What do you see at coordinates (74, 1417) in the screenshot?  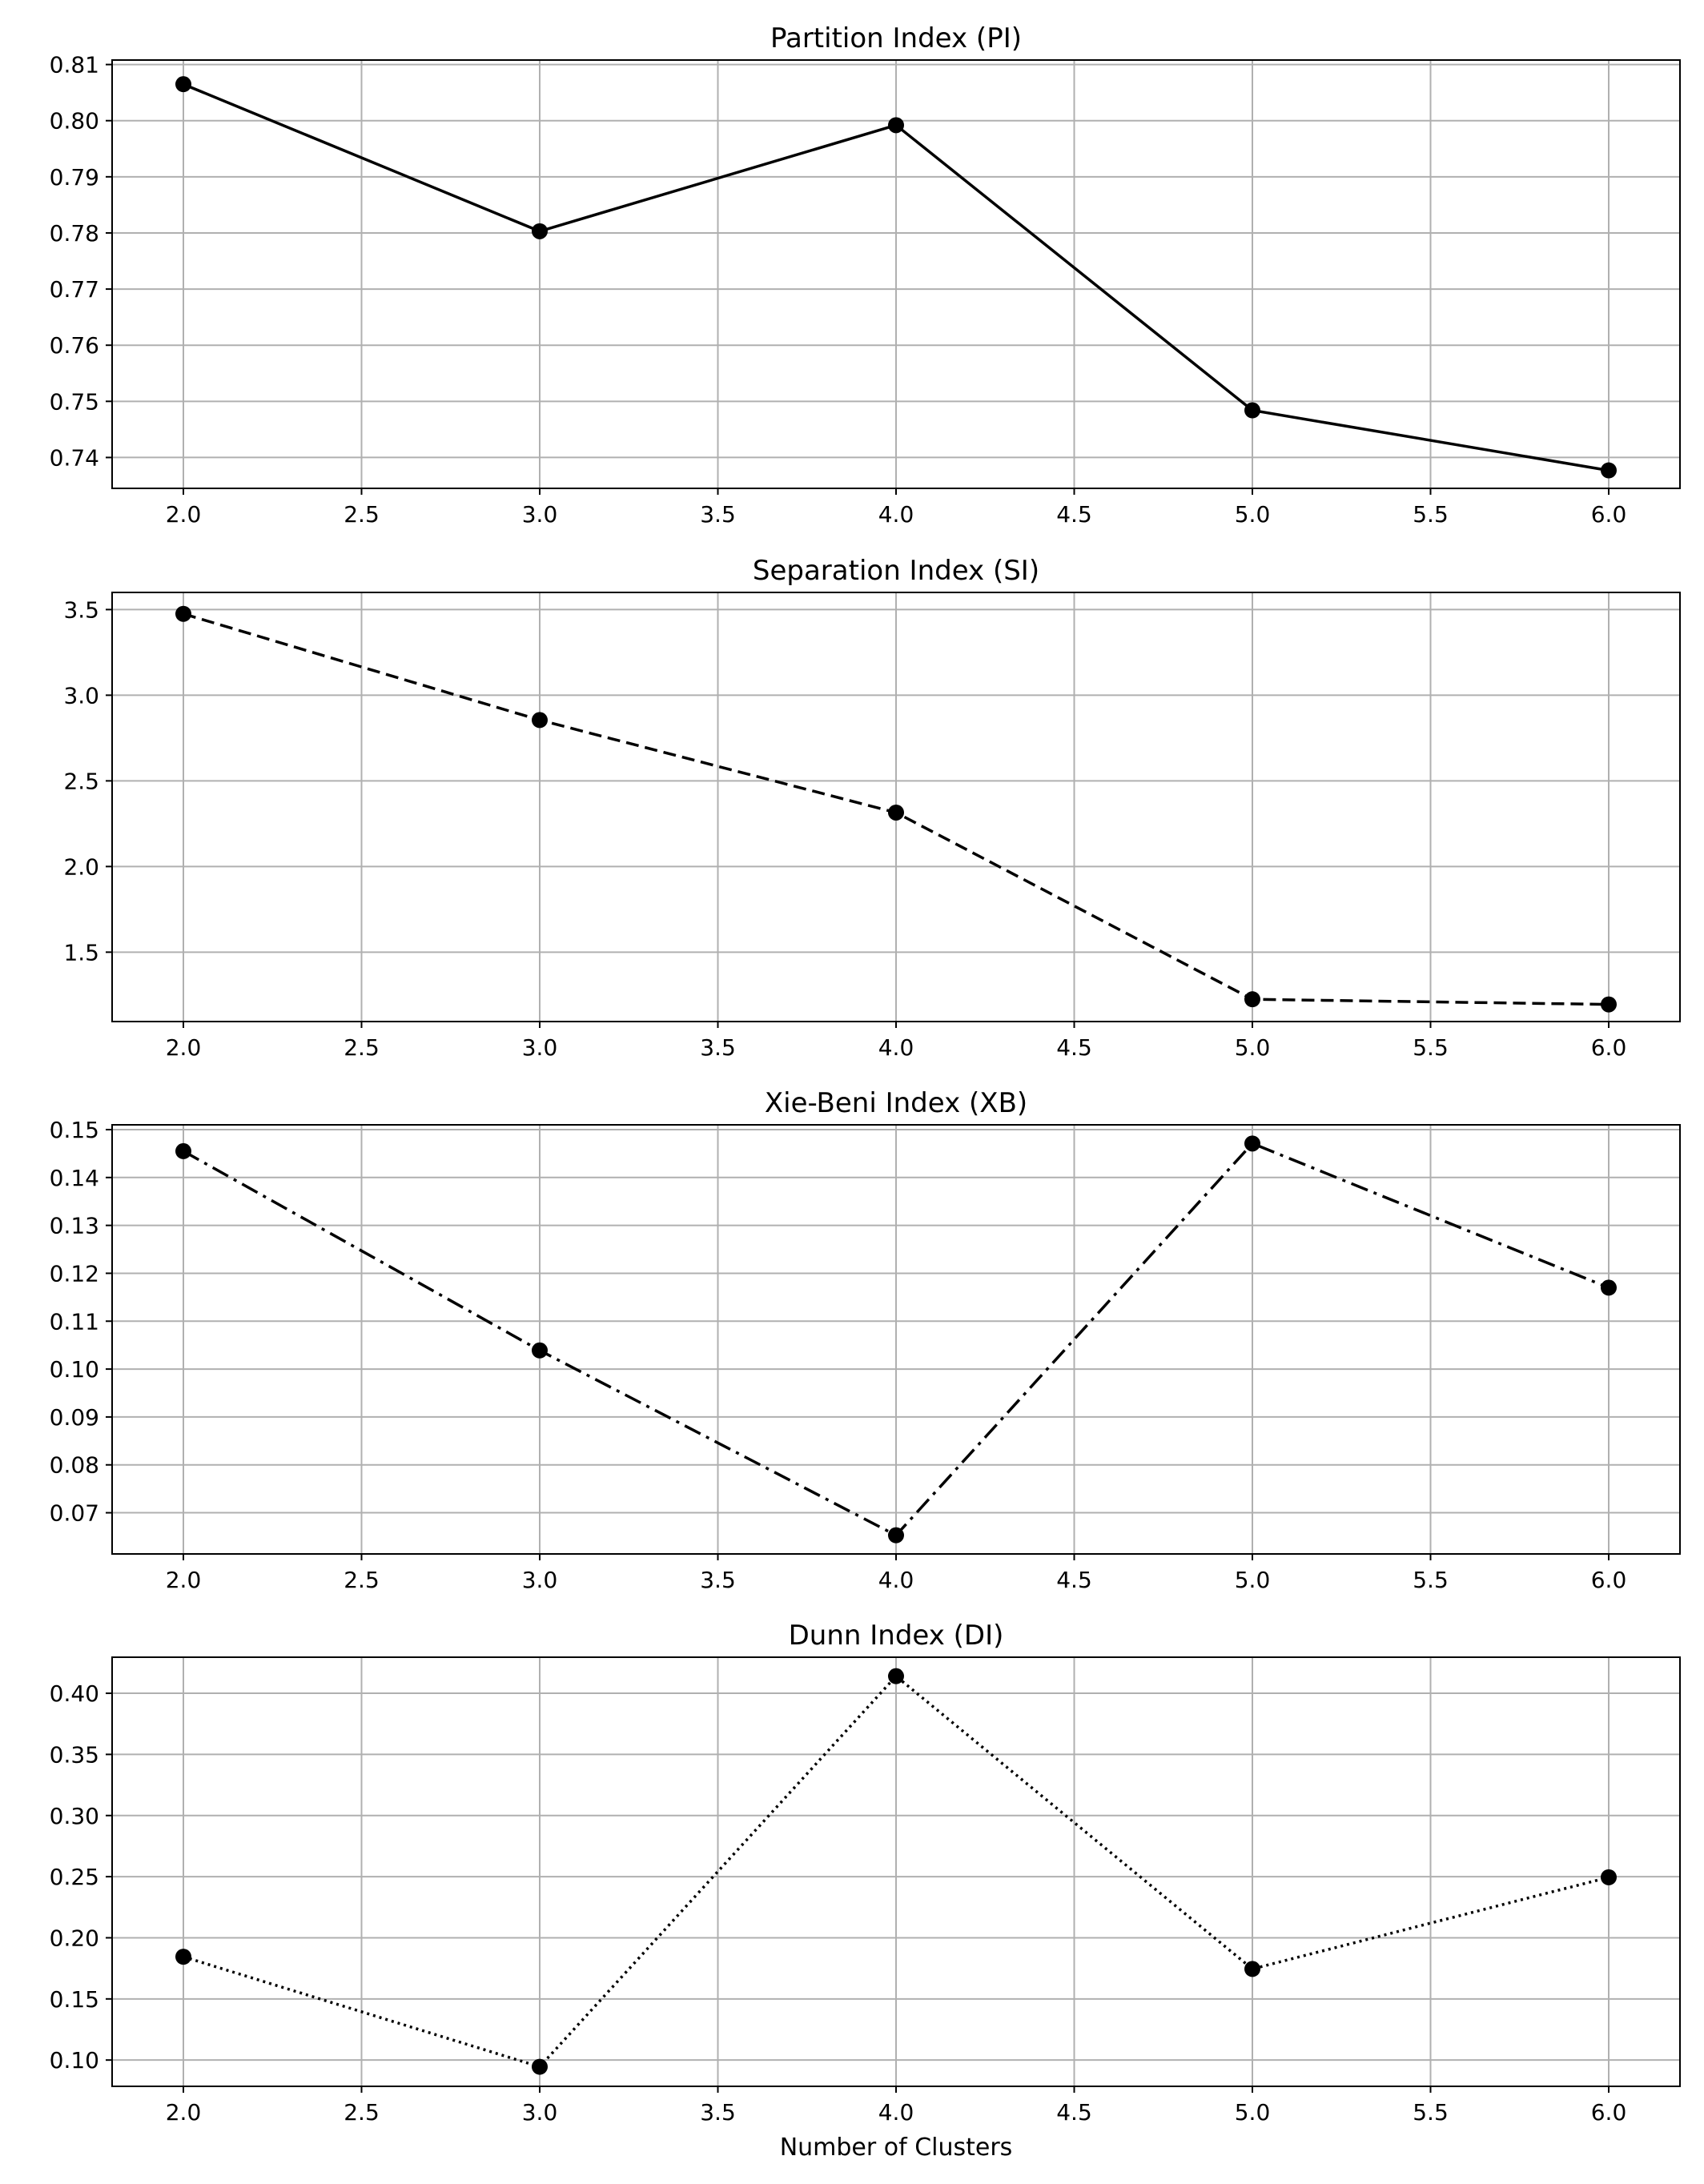 I see `y-tick-label: 0.09` at bounding box center [74, 1417].